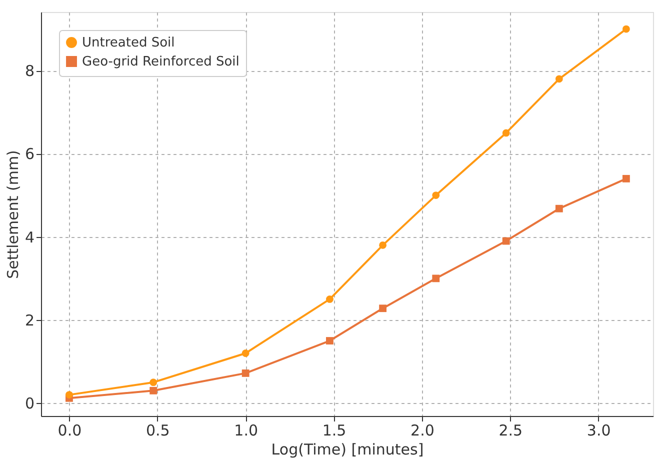  Describe the element at coordinates (347, 449) in the screenshot. I see `x-axis-title: Log(Time) [minutes]` at that location.